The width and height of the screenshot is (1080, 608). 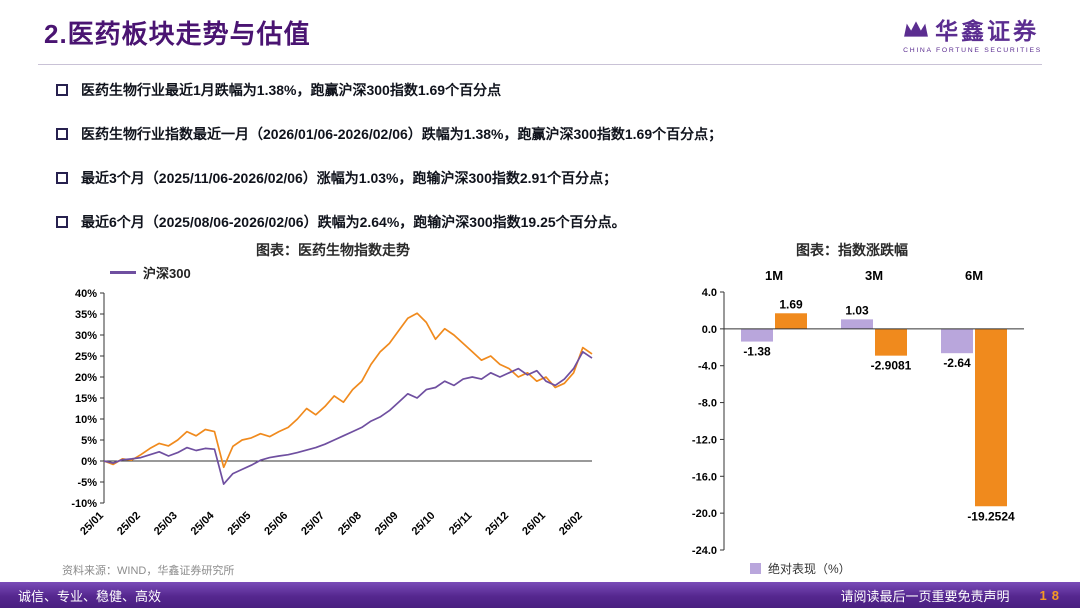 I want to click on crown-icon, so click(x=916, y=29).